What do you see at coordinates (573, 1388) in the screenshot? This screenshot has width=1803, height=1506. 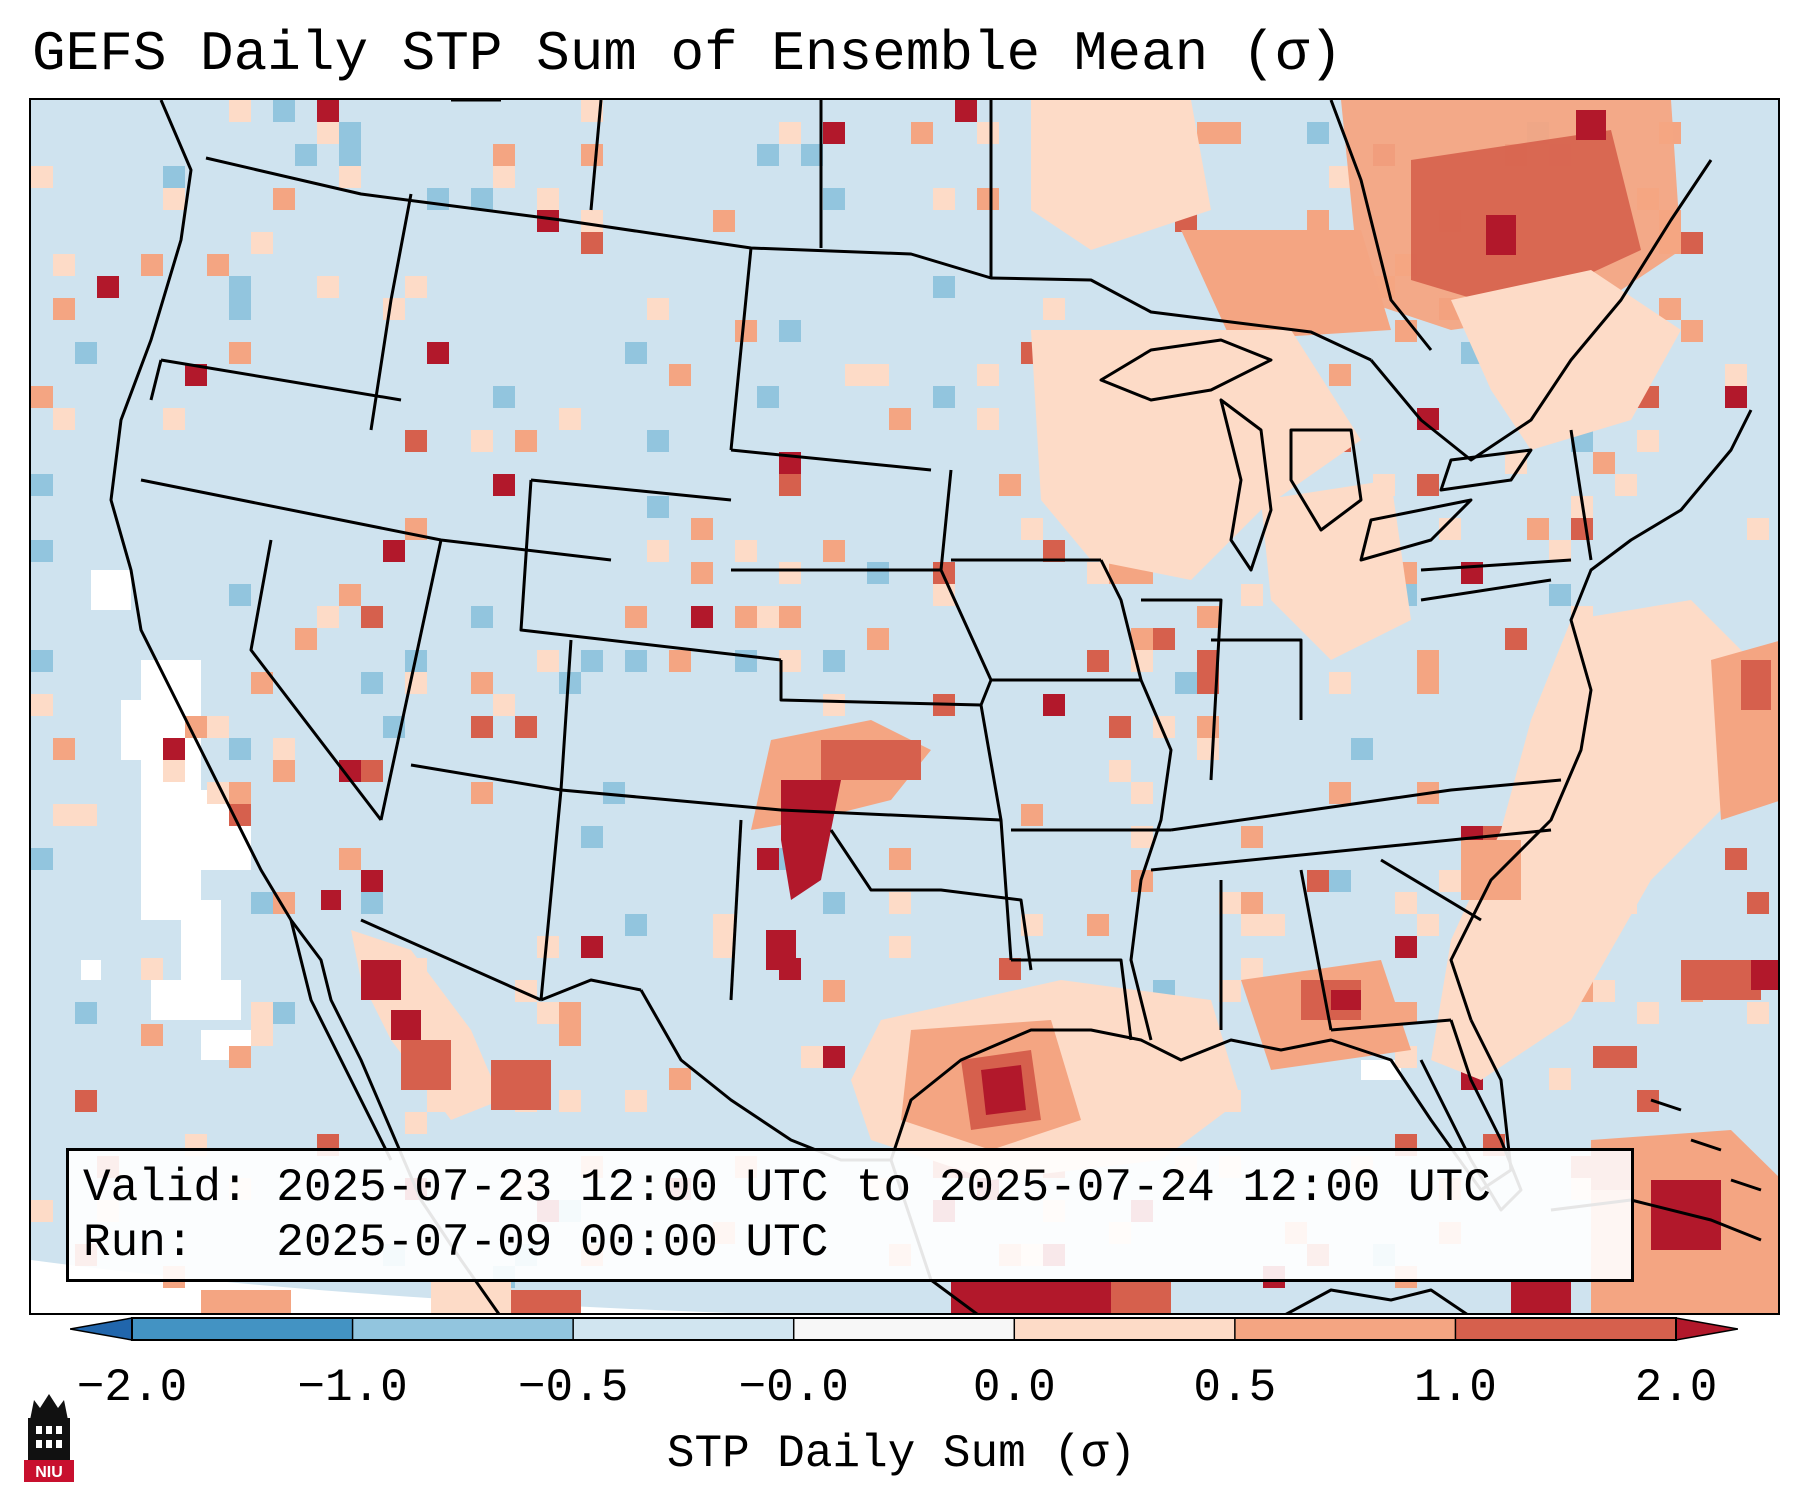 I see `colorbar-tick-label: −0.5` at bounding box center [573, 1388].